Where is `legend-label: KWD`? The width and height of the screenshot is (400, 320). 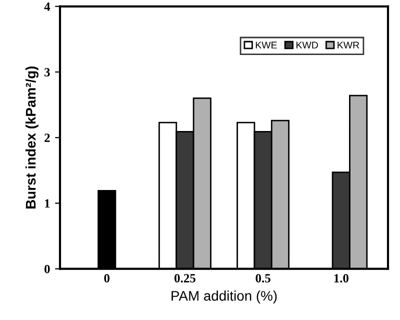 legend-label: KWD is located at coordinates (307, 45).